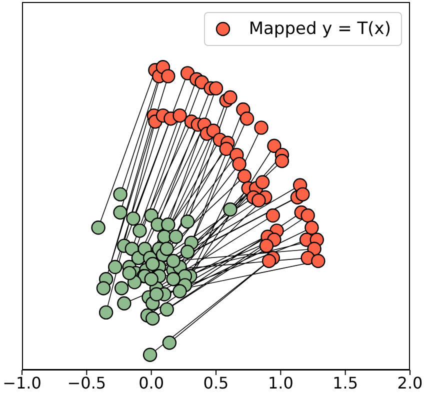 The image size is (425, 402). What do you see at coordinates (151, 382) in the screenshot?
I see `x-tick-label: 0.0` at bounding box center [151, 382].